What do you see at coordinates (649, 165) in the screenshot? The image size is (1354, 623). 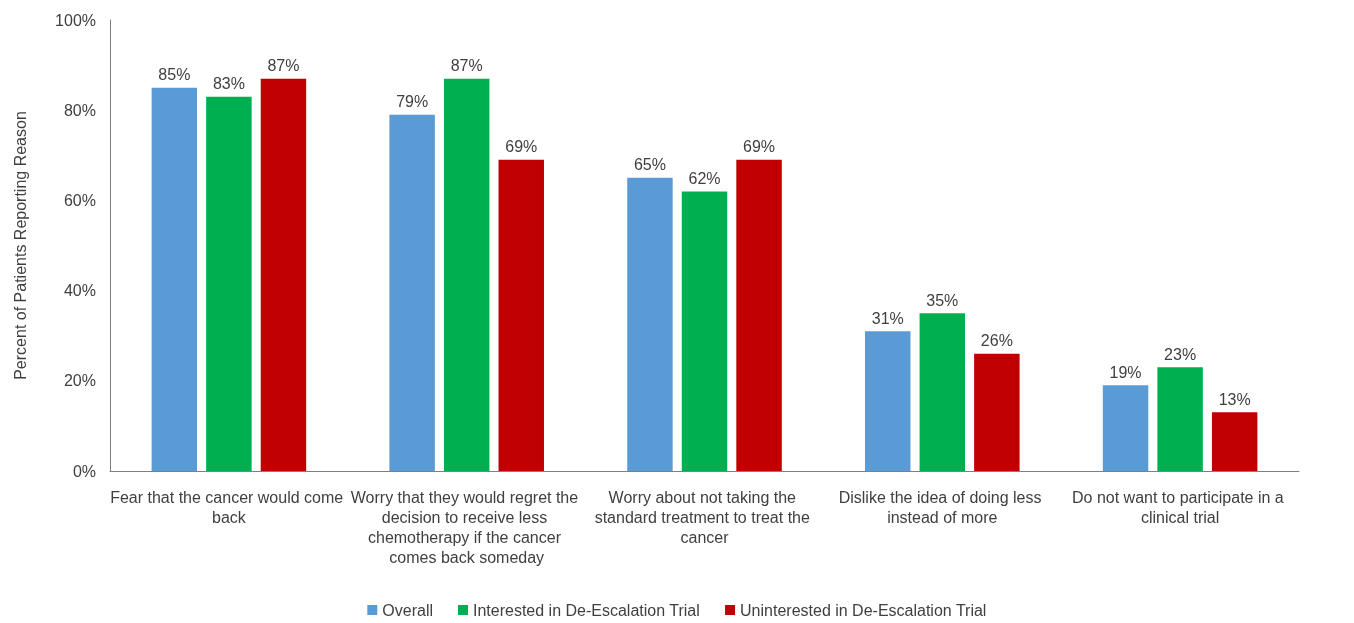 I see `data-label: 65%` at bounding box center [649, 165].